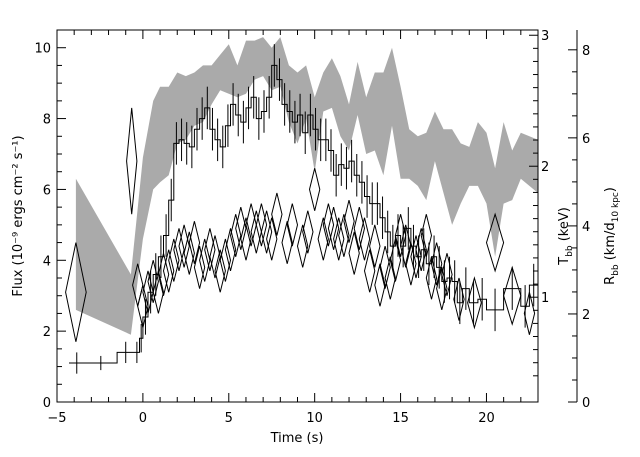 The image size is (640, 457). What do you see at coordinates (610, 243) in the screenshot?
I see `r-axis-title-unit-a: (km/d` at bounding box center [610, 243].